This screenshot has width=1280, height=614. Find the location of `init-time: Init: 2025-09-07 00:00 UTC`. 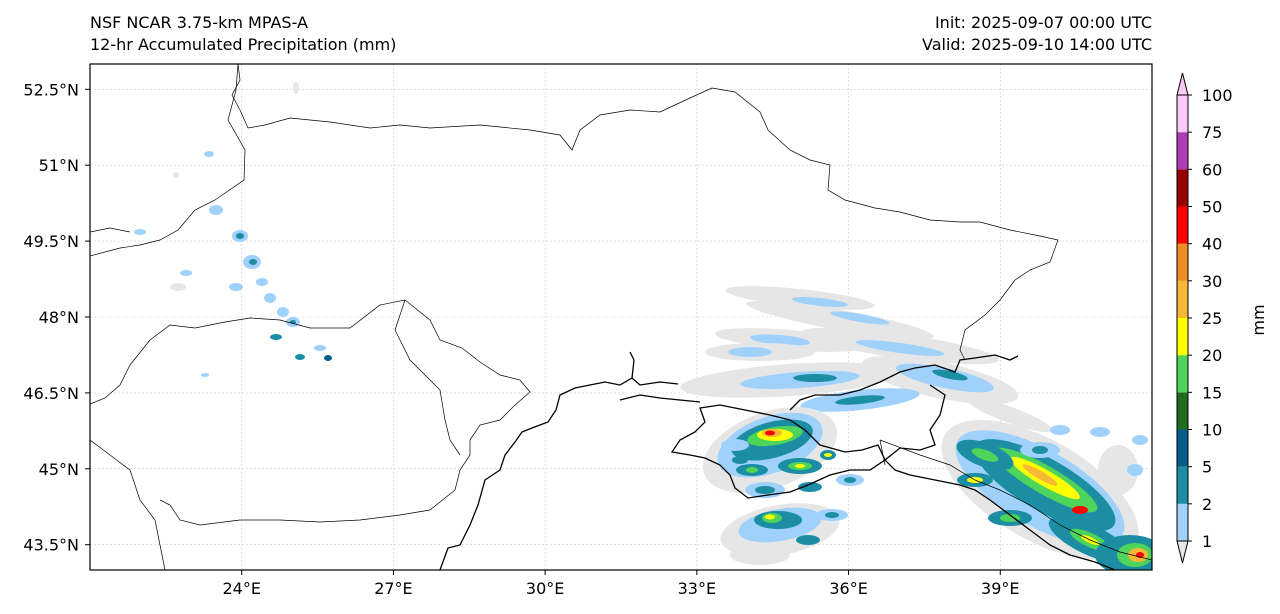

init-time: Init: 2025-09-07 00:00 UTC is located at coordinates (1043, 22).